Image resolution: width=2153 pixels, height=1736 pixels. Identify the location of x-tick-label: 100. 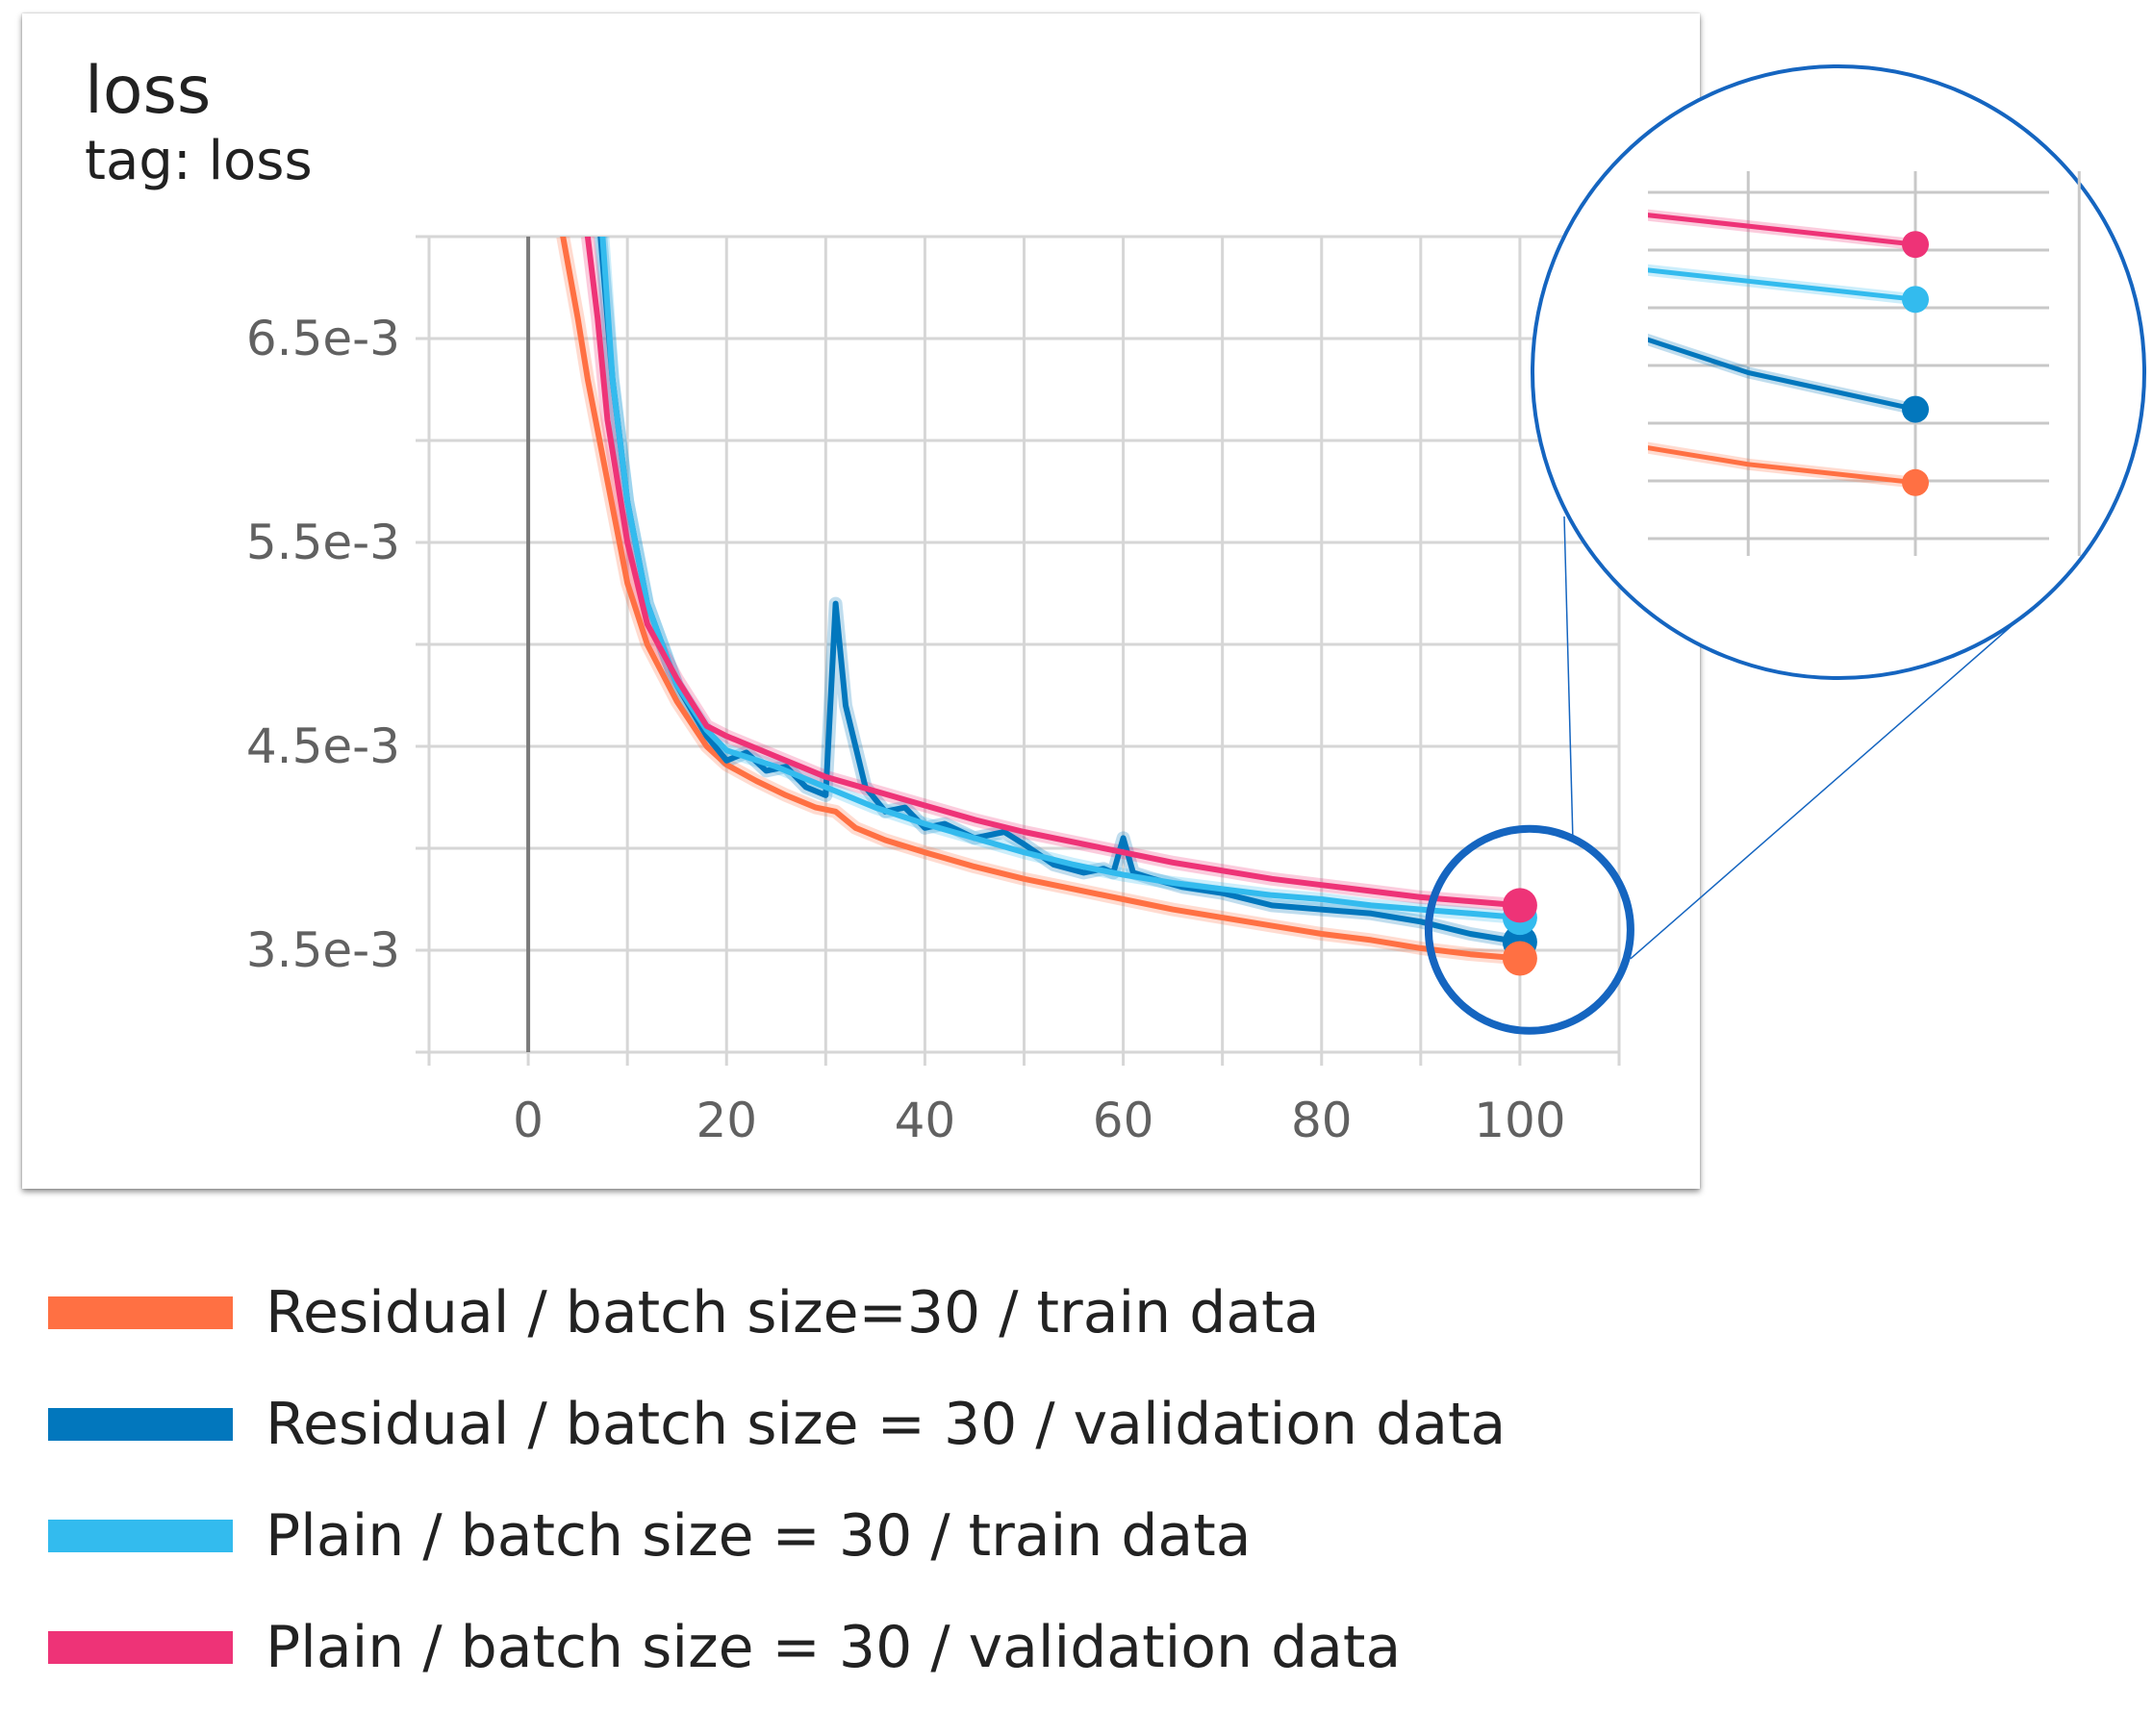
(1520, 1120).